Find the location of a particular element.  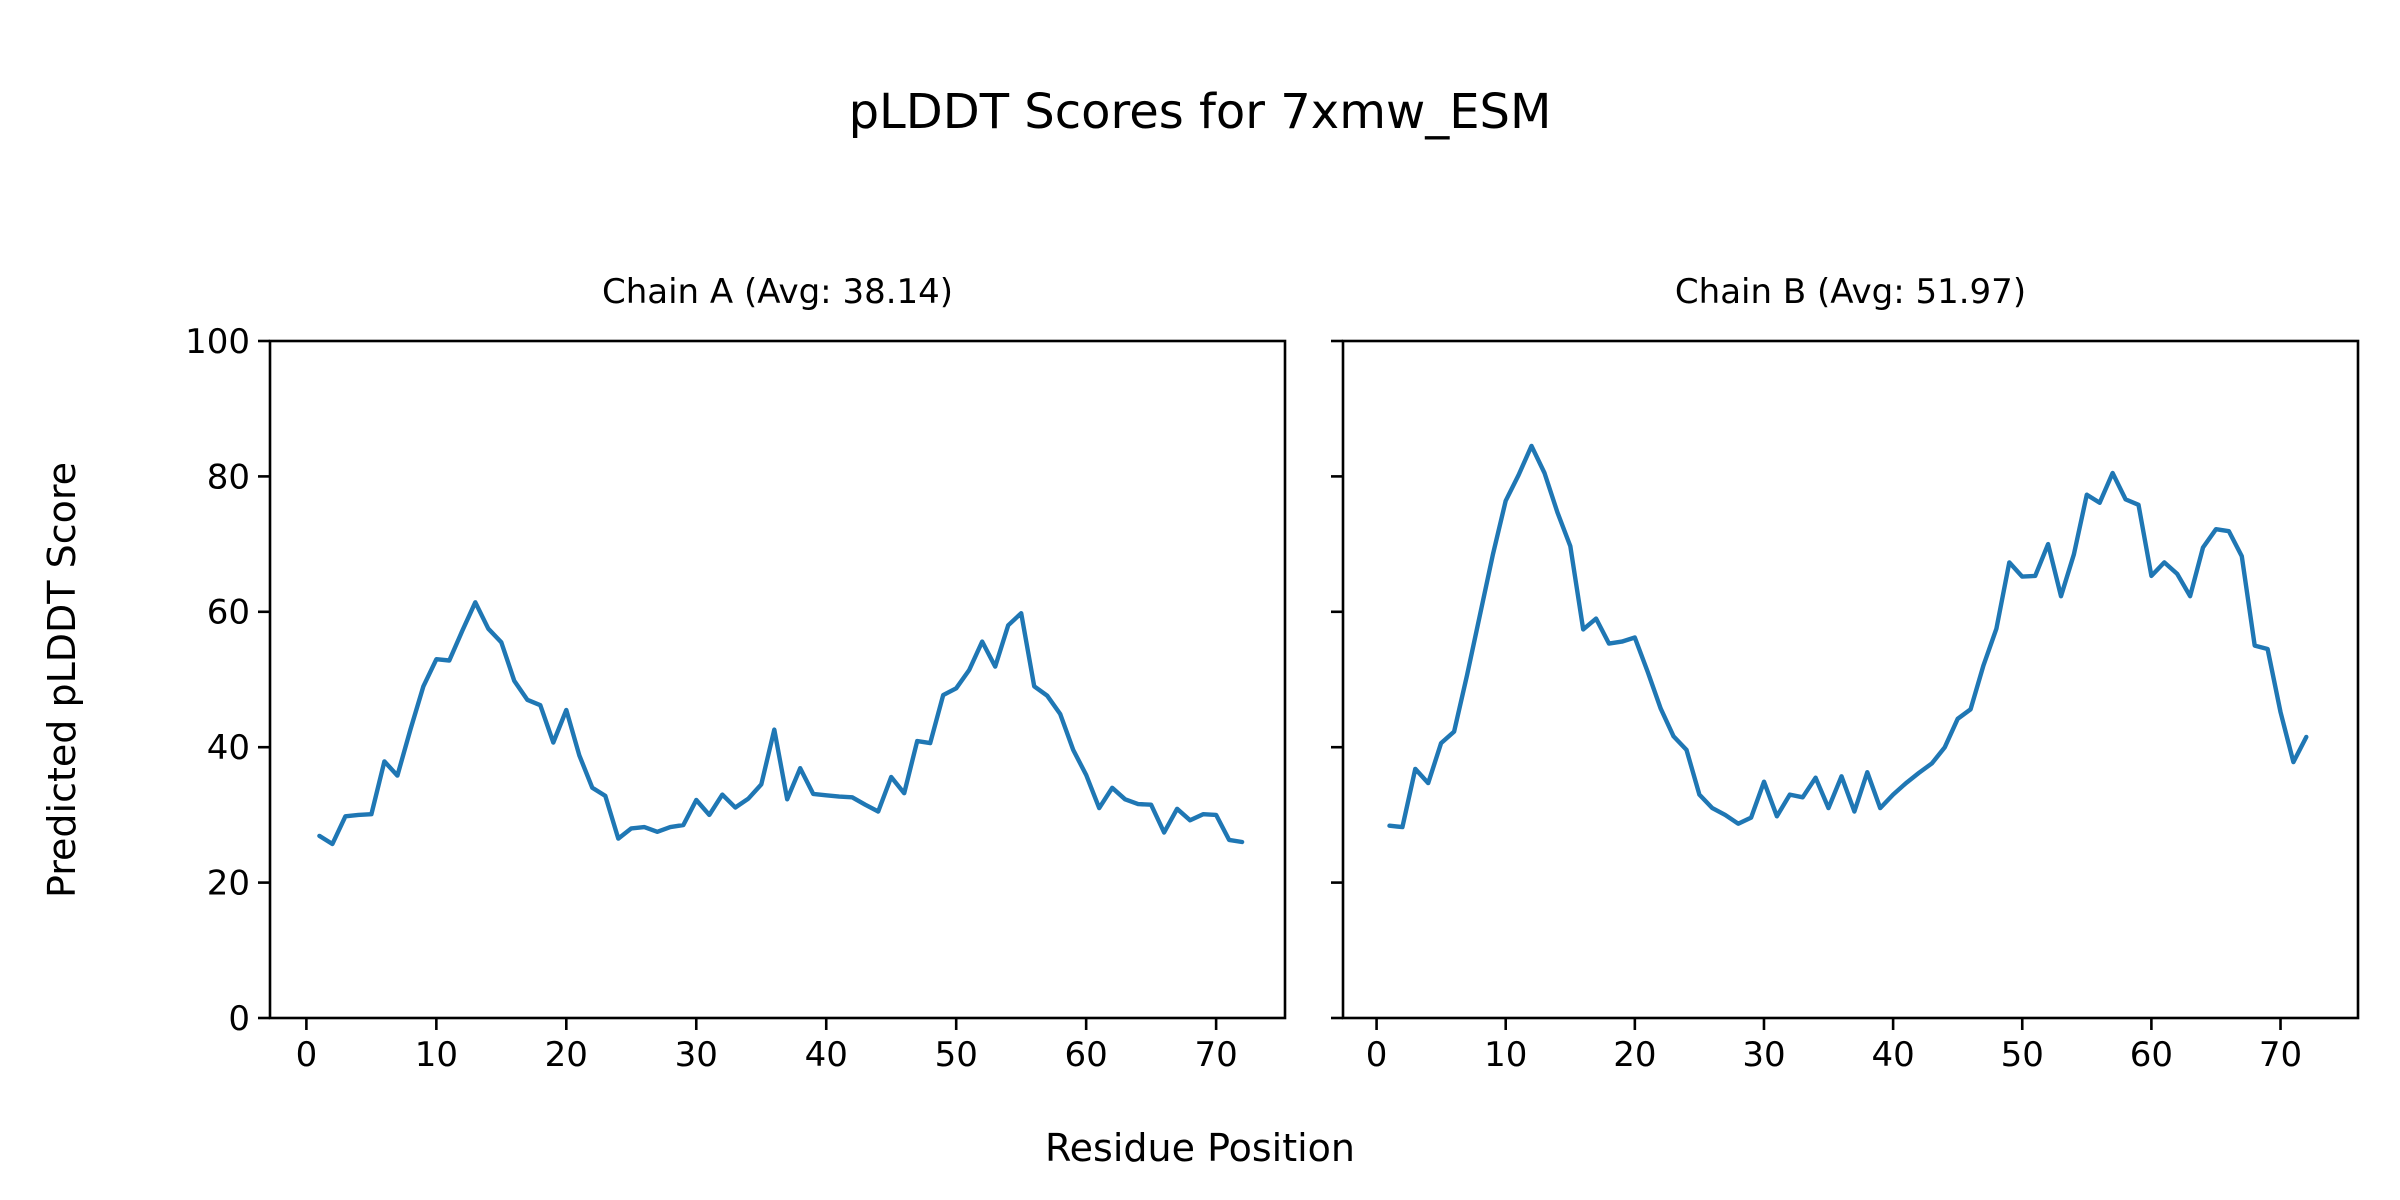

y-tick-label: 0 is located at coordinates (239, 1019).